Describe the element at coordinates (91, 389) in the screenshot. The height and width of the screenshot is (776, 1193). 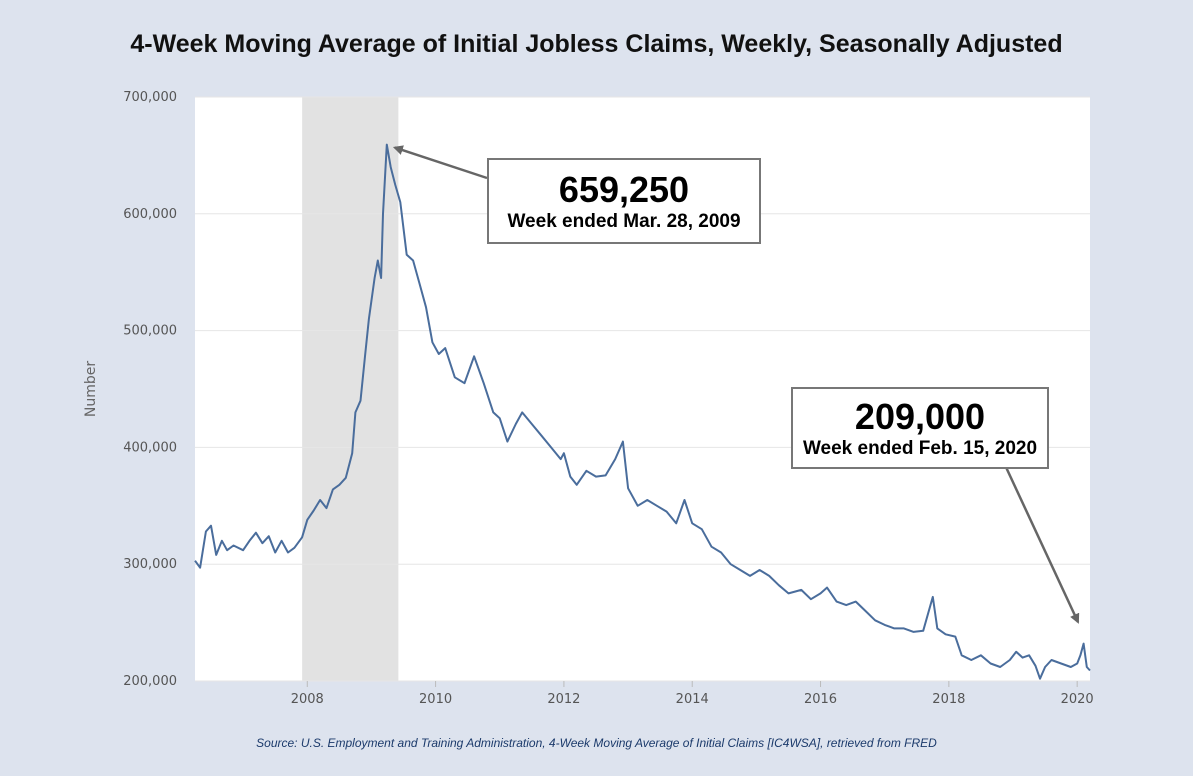
I see `y-axis-label: Number` at that location.